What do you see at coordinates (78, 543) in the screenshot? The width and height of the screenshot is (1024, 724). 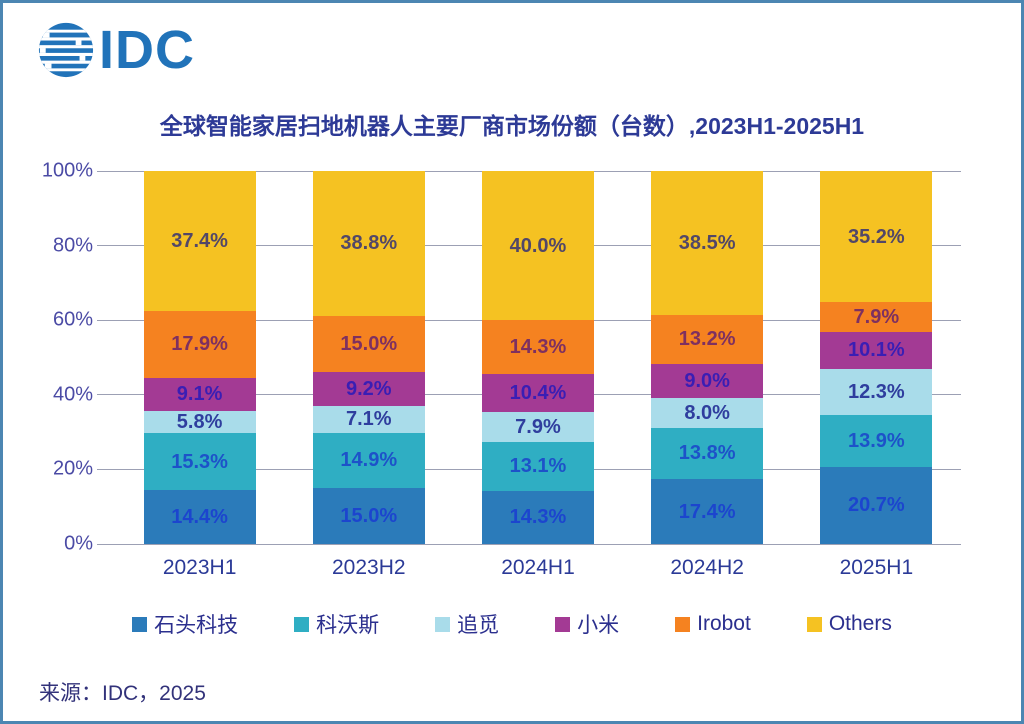 I see `y-axis-label: 0%` at bounding box center [78, 543].